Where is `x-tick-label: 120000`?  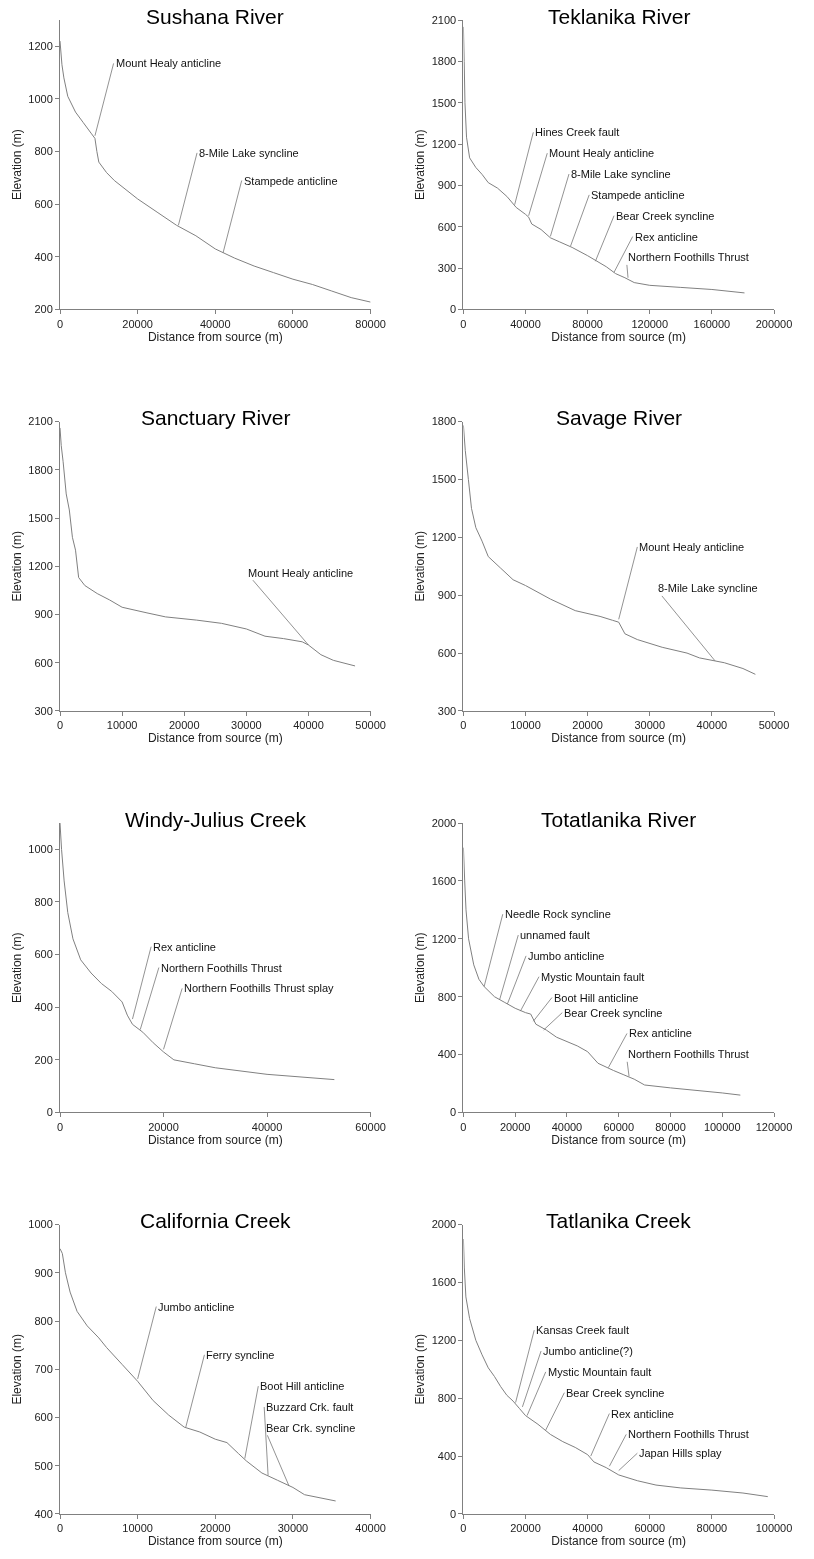 x-tick-label: 120000 is located at coordinates (650, 323).